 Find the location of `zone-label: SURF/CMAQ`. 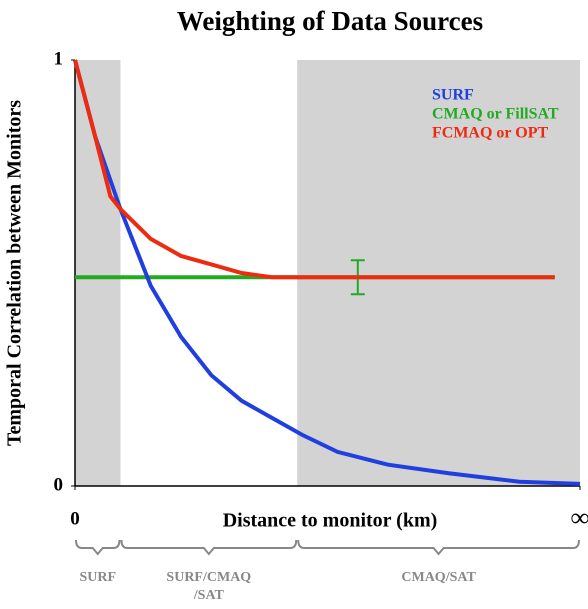

zone-label: SURF/CMAQ is located at coordinates (208, 577).